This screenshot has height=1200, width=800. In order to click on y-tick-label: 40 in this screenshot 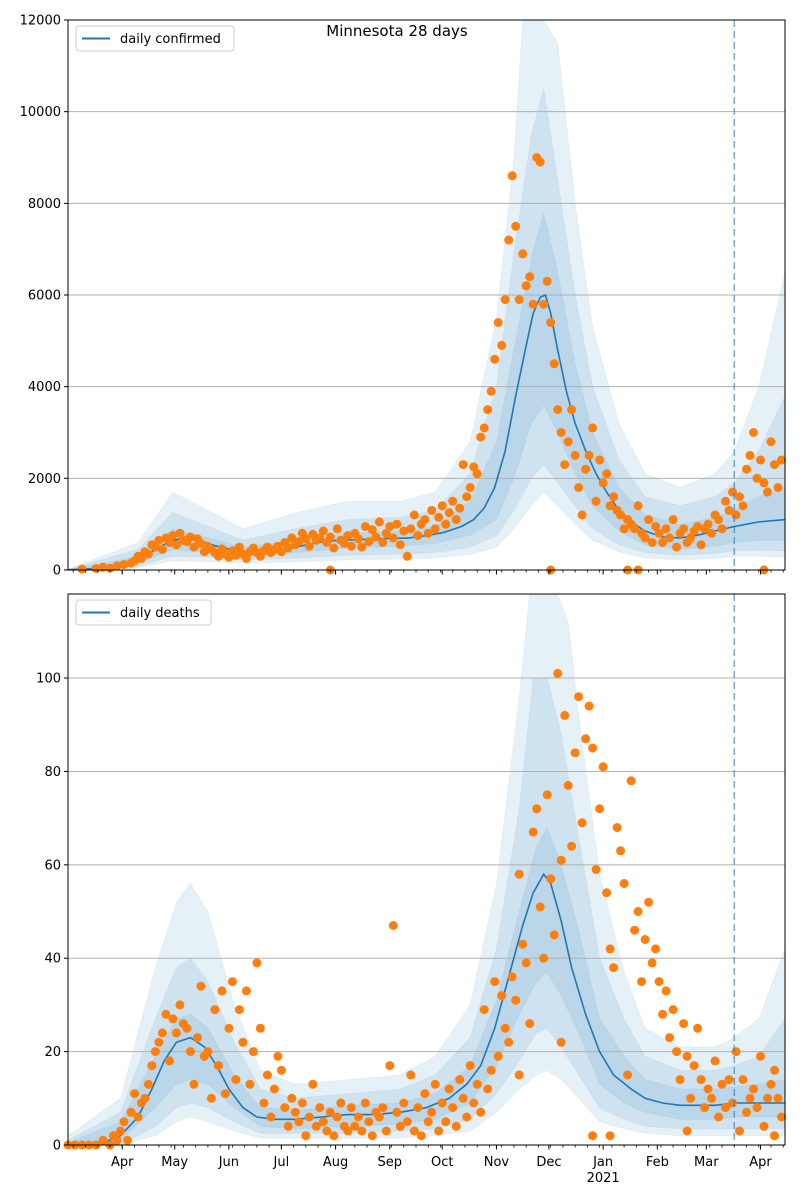, I will do `click(52, 959)`.